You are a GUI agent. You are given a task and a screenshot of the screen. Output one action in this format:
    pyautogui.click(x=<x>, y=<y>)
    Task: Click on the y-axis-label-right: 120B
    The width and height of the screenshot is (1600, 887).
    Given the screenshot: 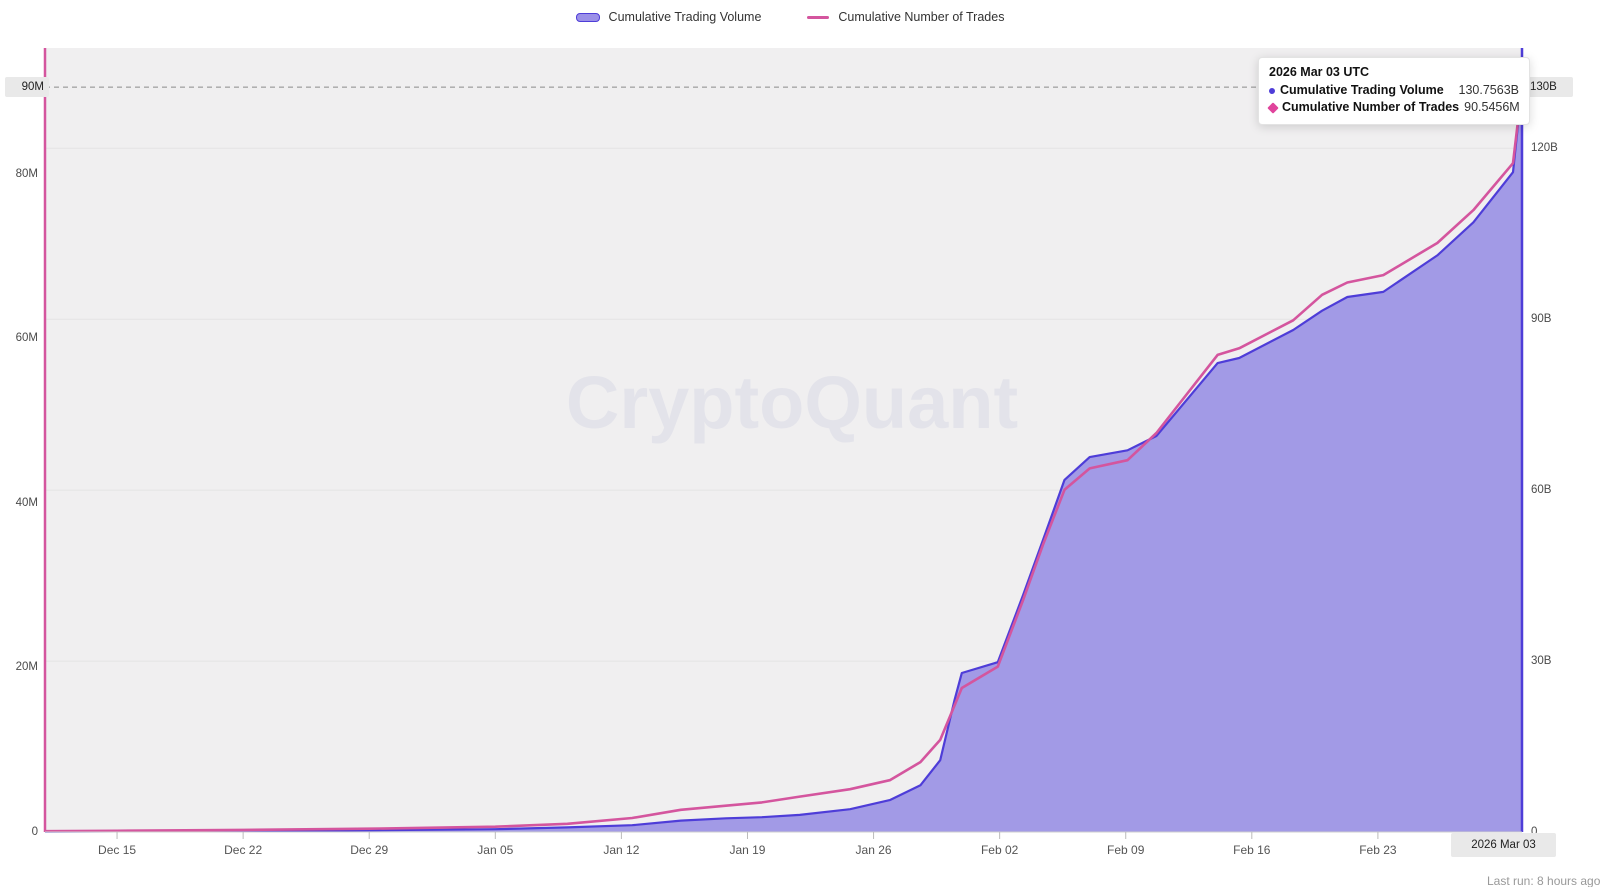 What is the action you would take?
    pyautogui.click(x=1544, y=148)
    